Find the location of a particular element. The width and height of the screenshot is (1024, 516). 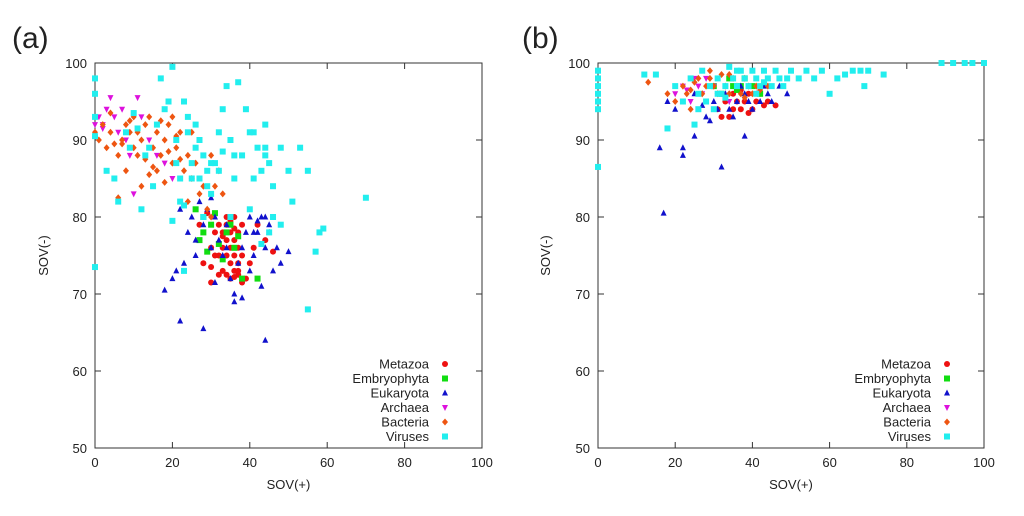

legend-label: Metazoa is located at coordinates (906, 364).